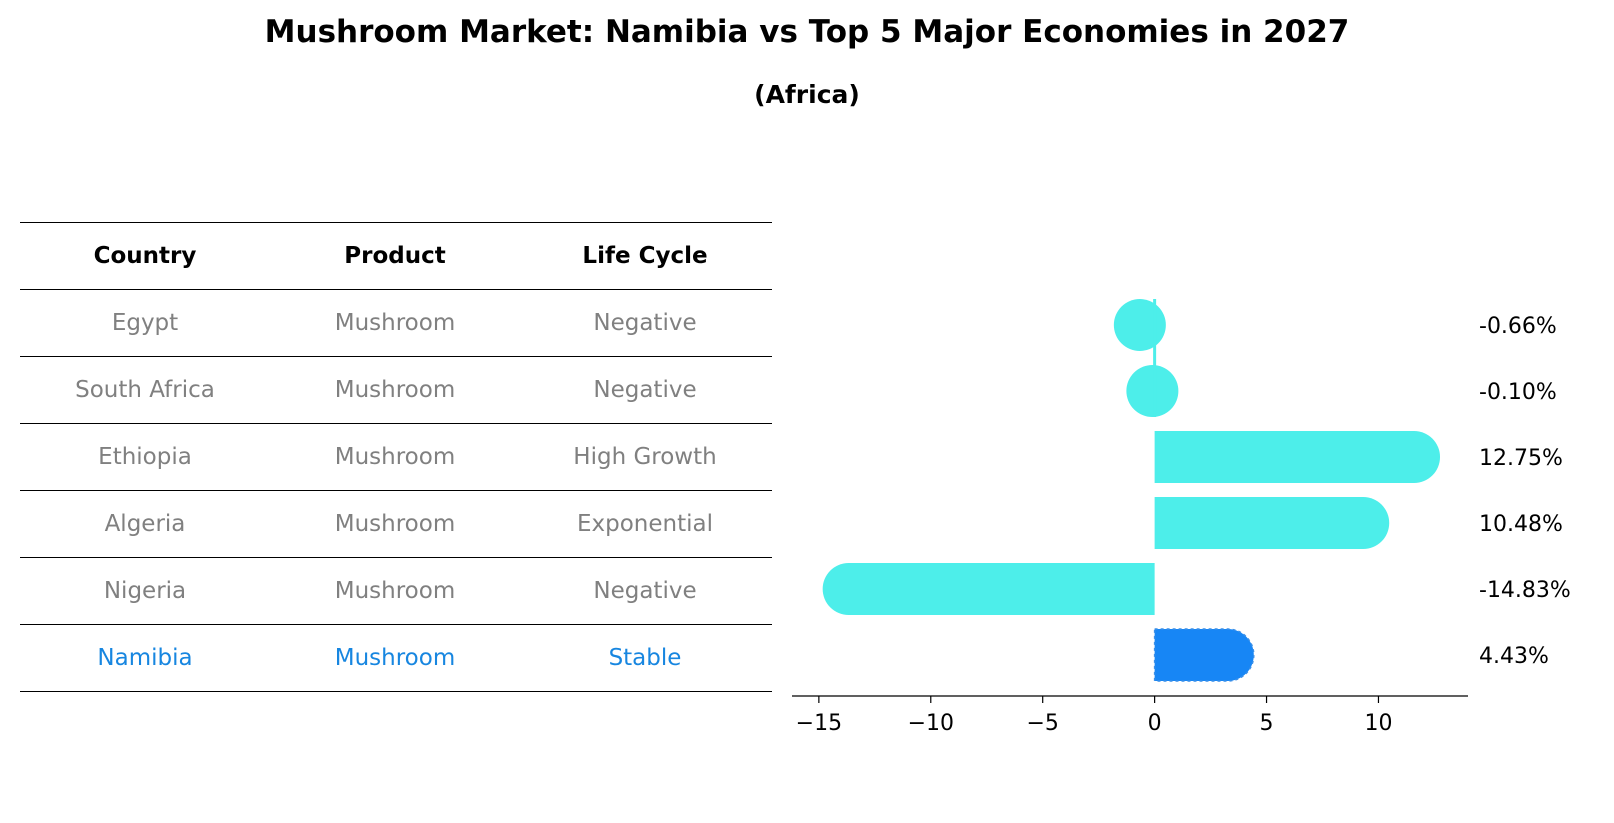 This screenshot has width=1614, height=823. What do you see at coordinates (145, 256) in the screenshot?
I see `header-country: Country` at bounding box center [145, 256].